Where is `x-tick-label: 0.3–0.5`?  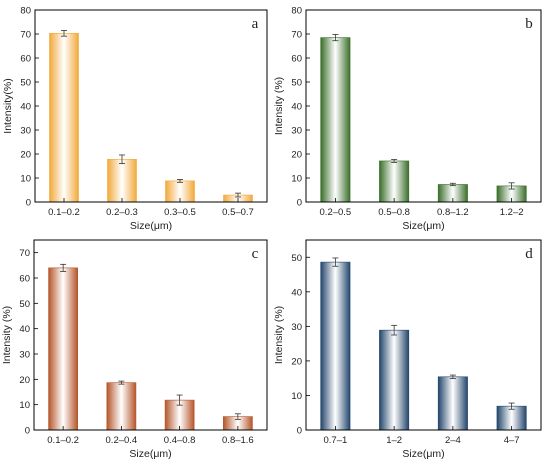 x-tick-label: 0.3–0.5 is located at coordinates (180, 212).